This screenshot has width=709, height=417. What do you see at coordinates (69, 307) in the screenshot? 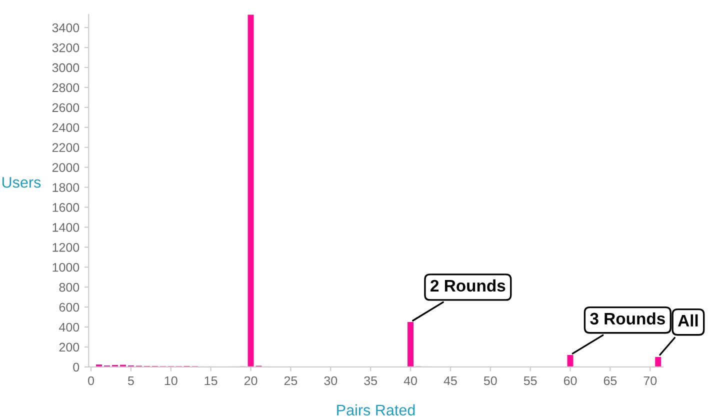
I see `y-tick-label: 600` at bounding box center [69, 307].